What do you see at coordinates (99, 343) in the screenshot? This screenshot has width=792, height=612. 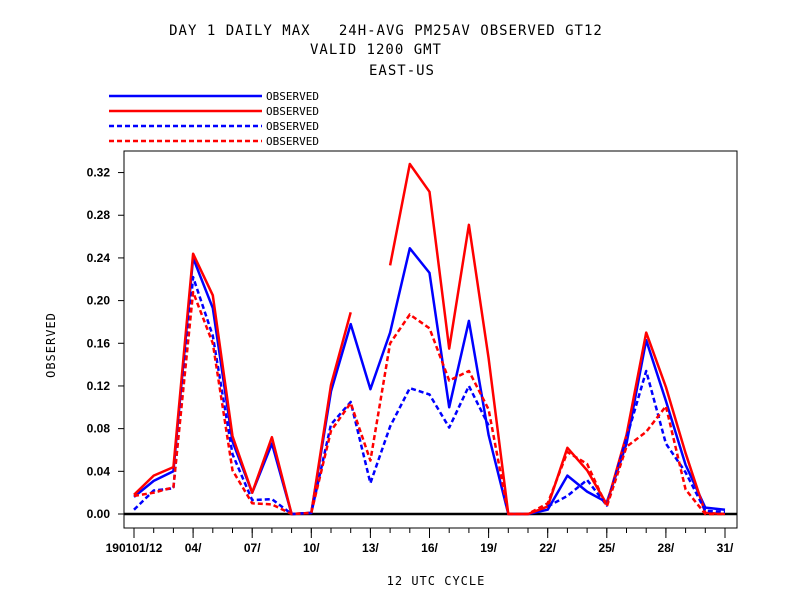 I see `y-tick-label: 0.16` at bounding box center [99, 343].